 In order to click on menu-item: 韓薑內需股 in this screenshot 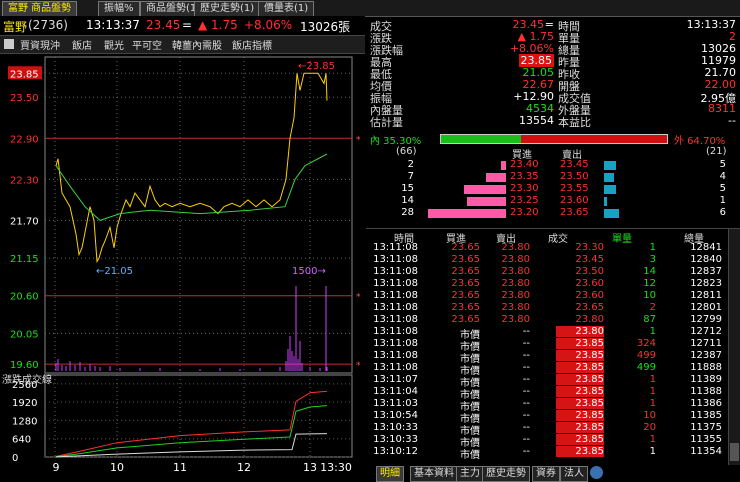, I will do `click(197, 46)`.